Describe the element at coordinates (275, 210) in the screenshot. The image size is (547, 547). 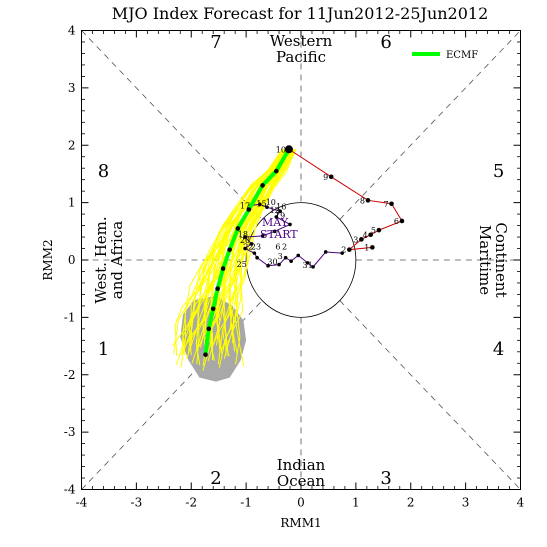
I see `may-day-label: 12` at that location.